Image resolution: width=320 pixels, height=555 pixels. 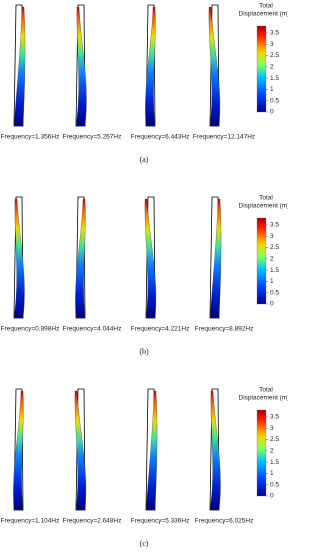 I want to click on frequency-label: Frequency=1.356Hz, so click(x=30, y=137).